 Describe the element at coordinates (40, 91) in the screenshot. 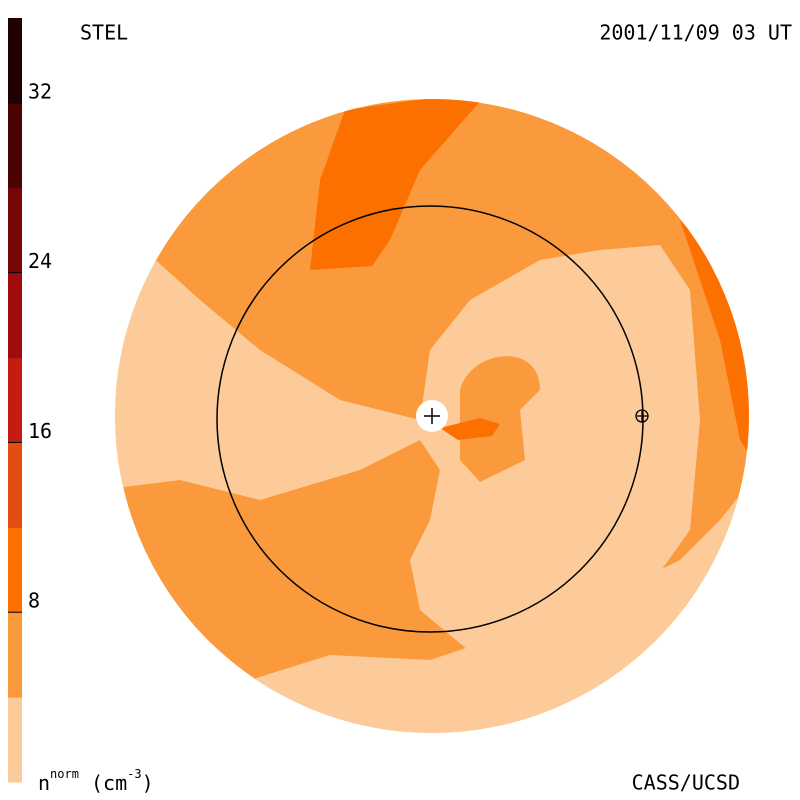

I see `colorbar-tick-label: 32` at that location.